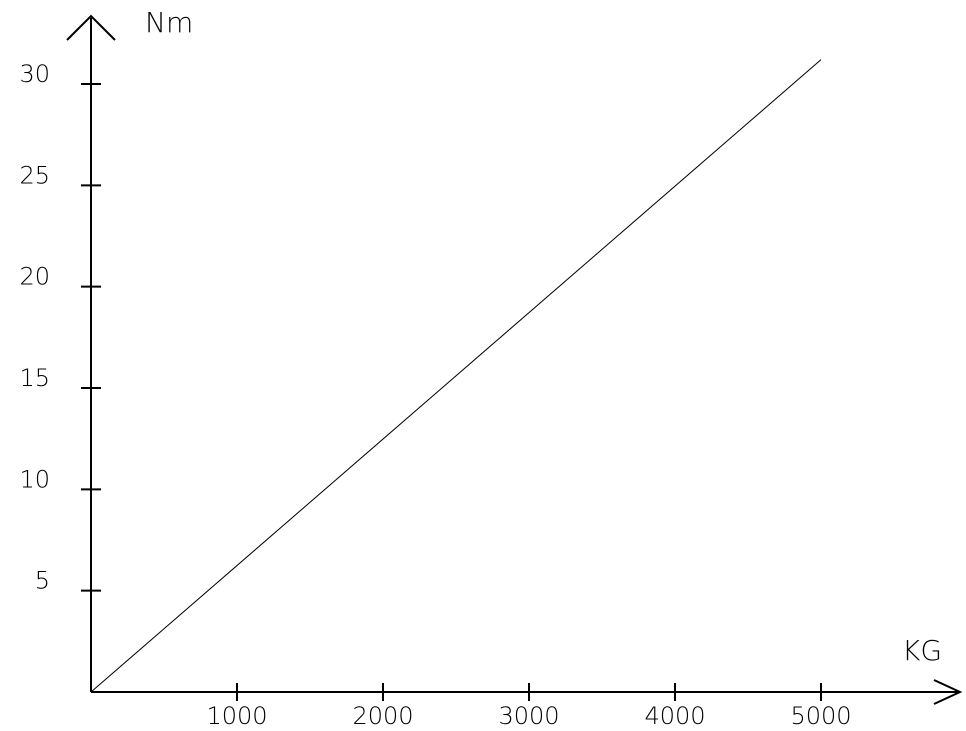 Image resolution: width=966 pixels, height=731 pixels. What do you see at coordinates (34, 175) in the screenshot?
I see `y-tick-label: 25` at bounding box center [34, 175].